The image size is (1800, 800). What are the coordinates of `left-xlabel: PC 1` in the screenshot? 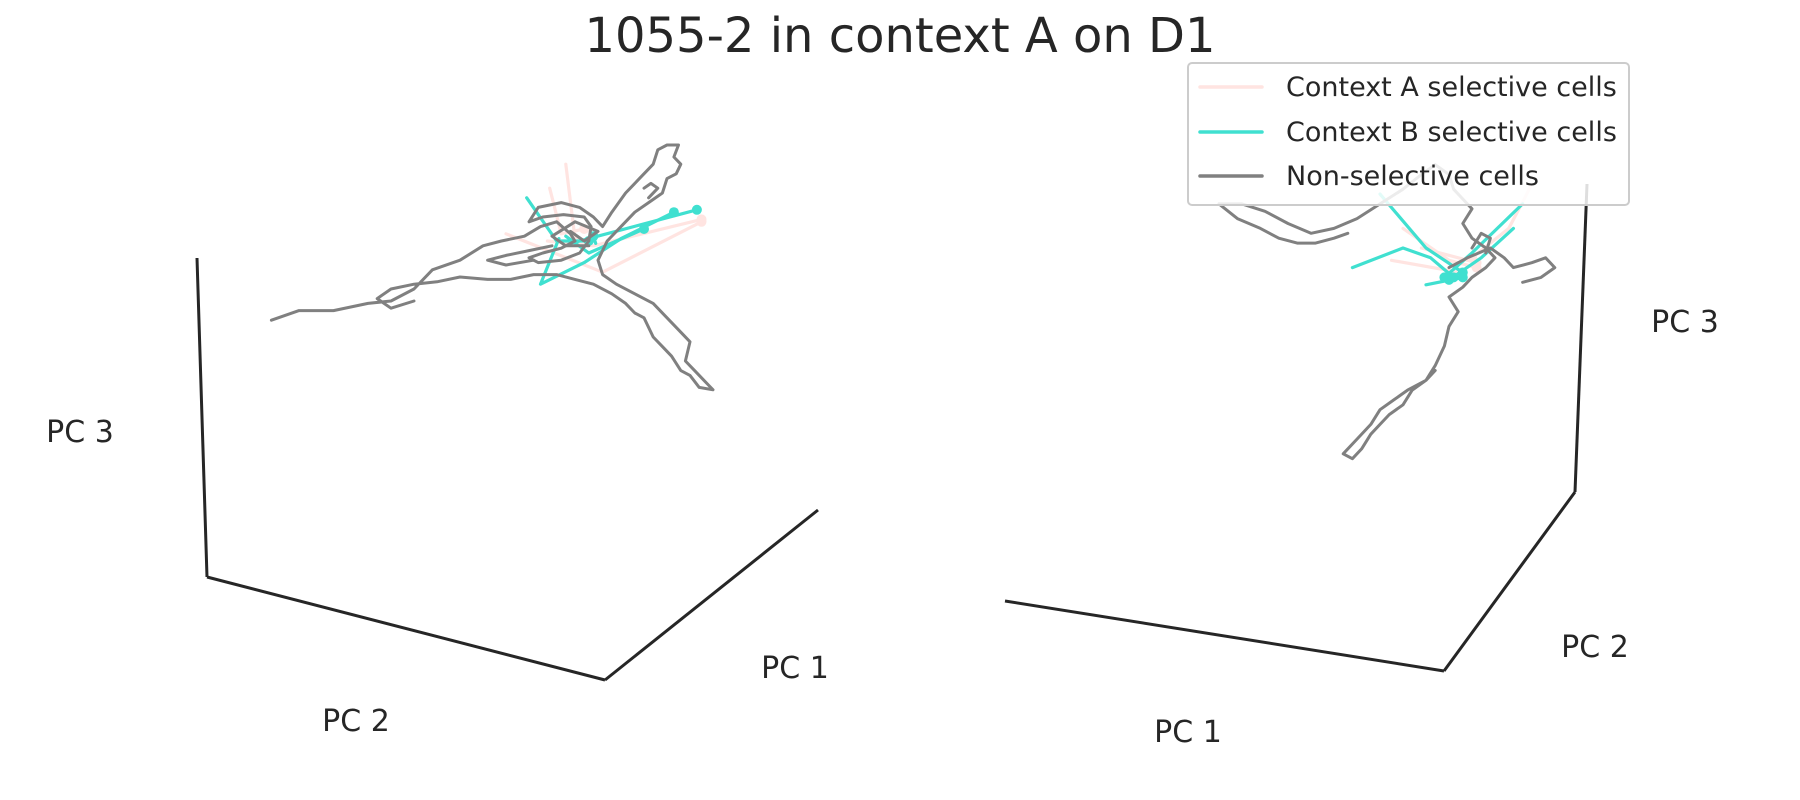 It's located at (795, 668).